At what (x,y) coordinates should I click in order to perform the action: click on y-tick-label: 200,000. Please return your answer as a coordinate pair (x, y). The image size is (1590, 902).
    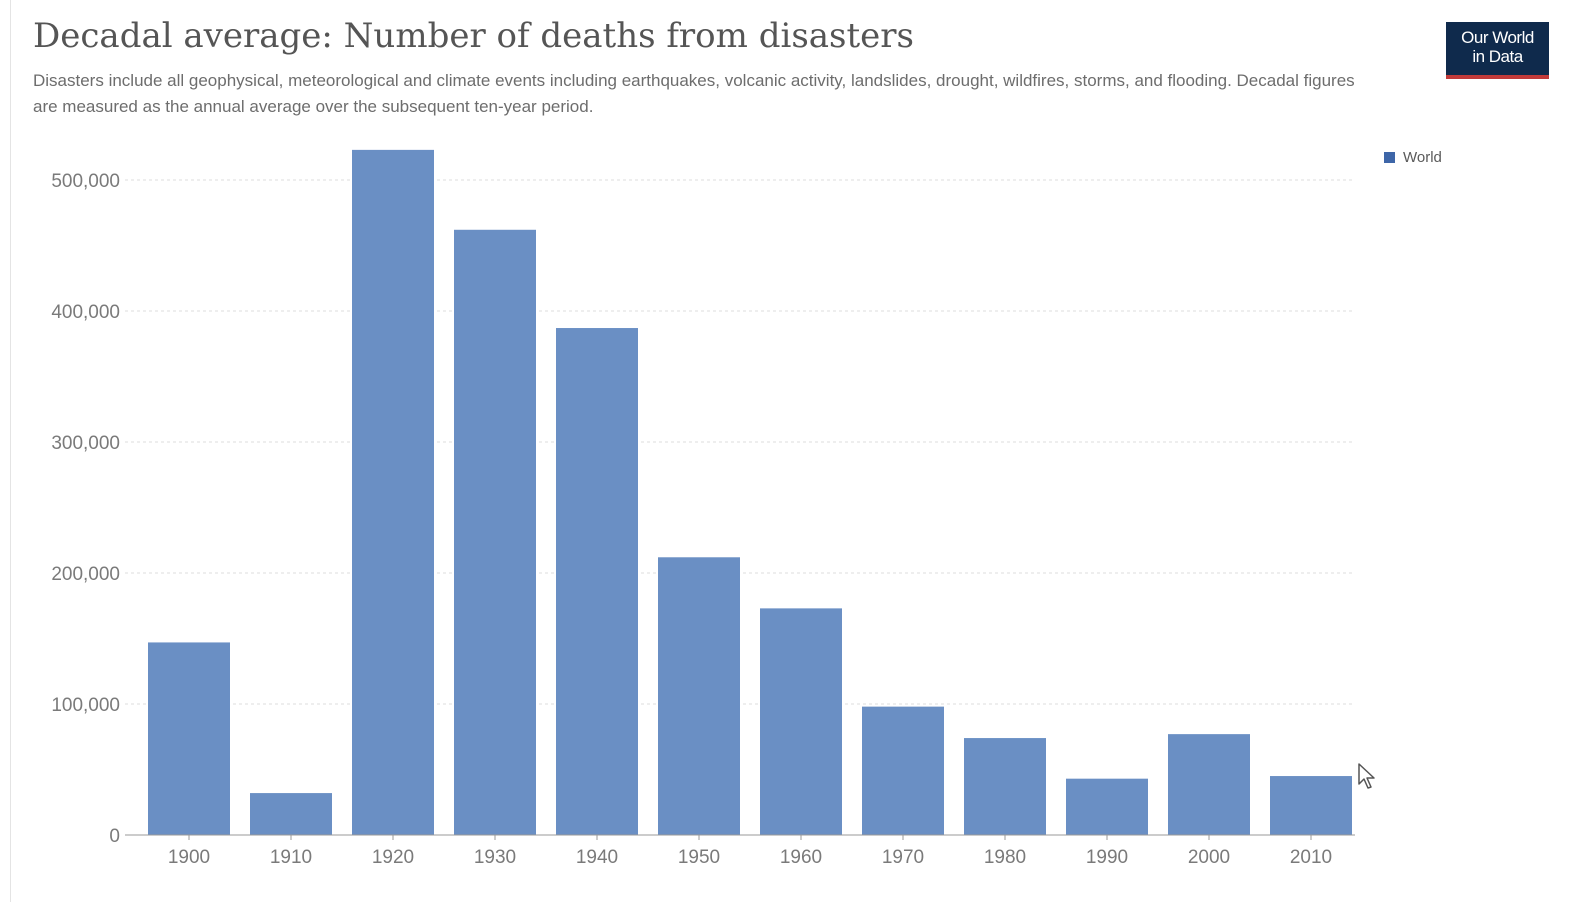
    Looking at the image, I should click on (85, 574).